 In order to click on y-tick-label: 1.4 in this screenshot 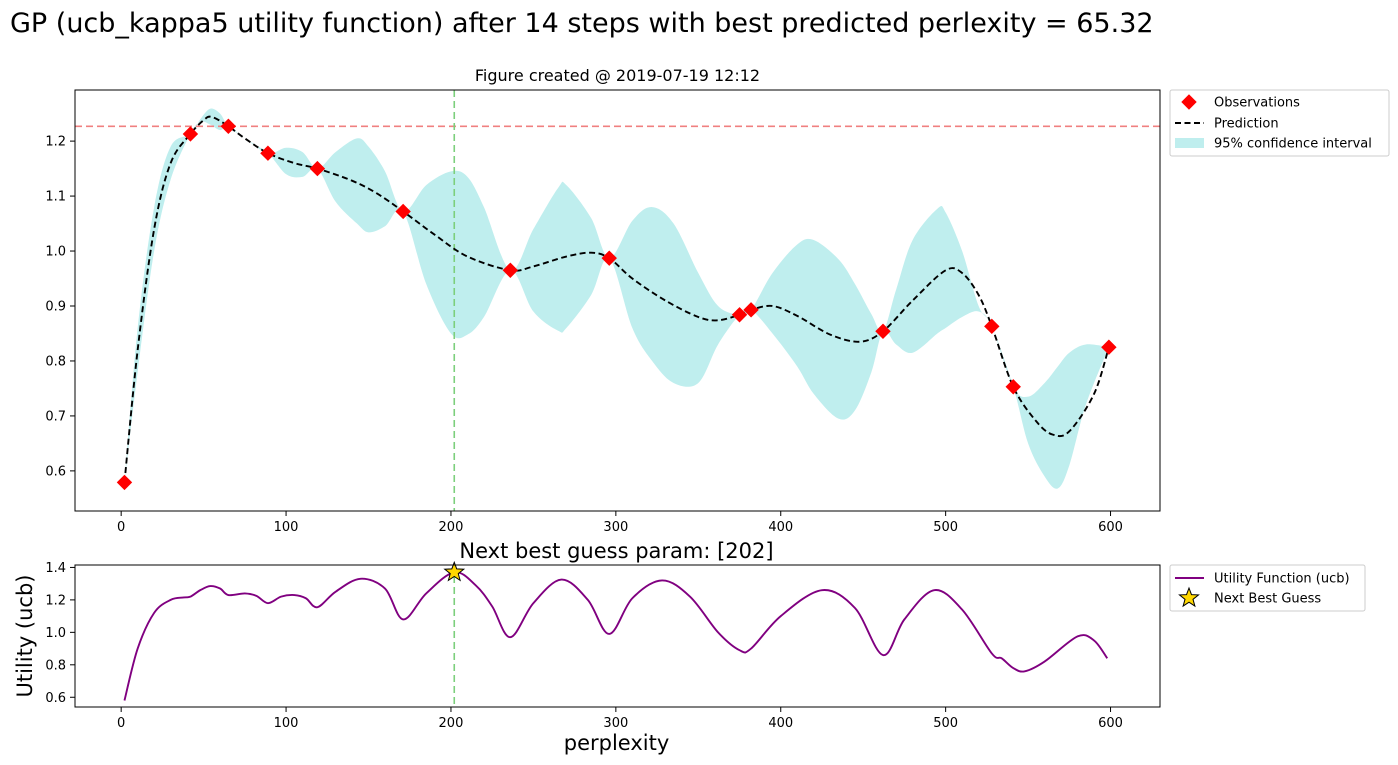, I will do `click(55, 568)`.